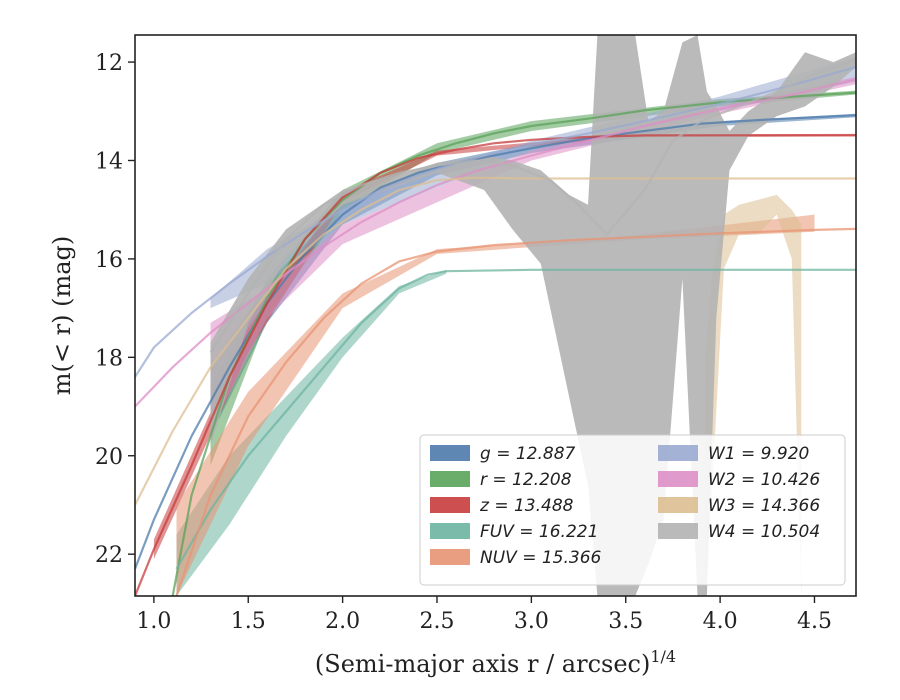  What do you see at coordinates (109, 63) in the screenshot?
I see `y-tick-label: 12` at bounding box center [109, 63].